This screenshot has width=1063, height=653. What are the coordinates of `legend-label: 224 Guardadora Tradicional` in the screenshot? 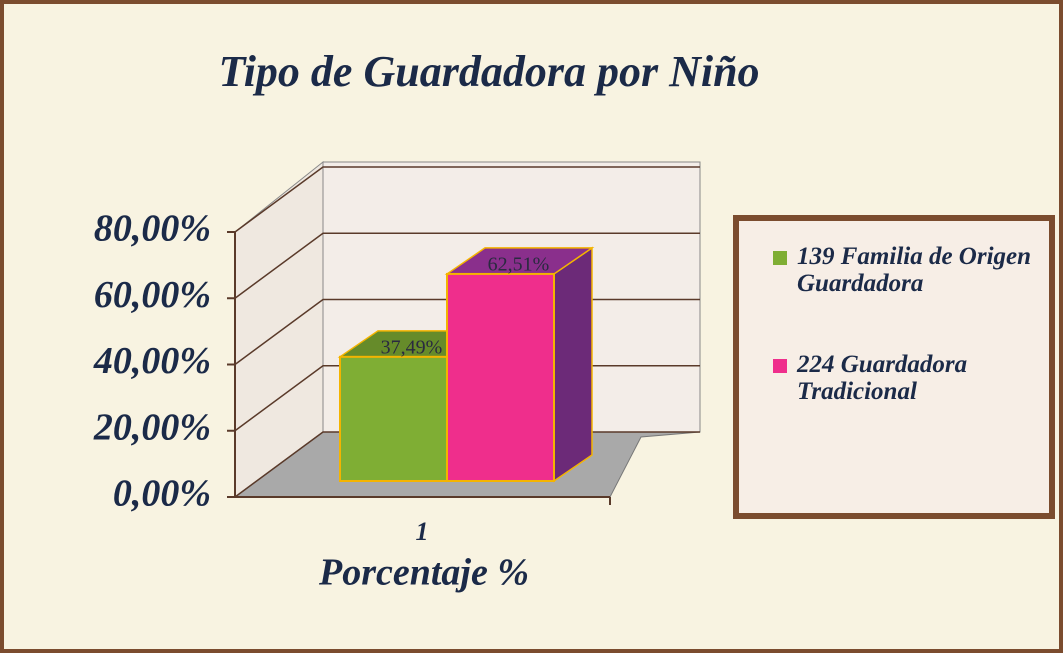 It's located at (882, 378).